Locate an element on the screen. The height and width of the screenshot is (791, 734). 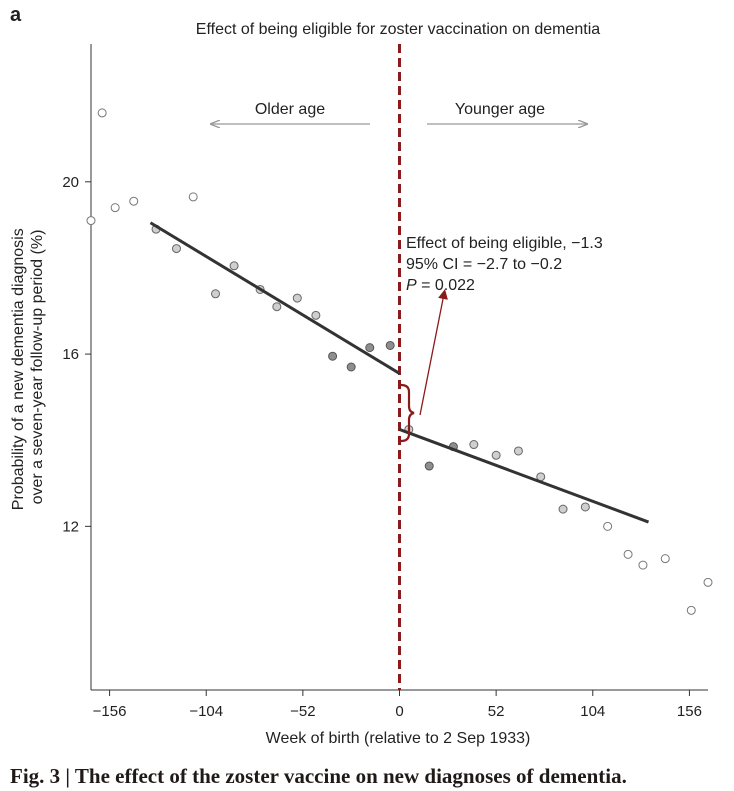
fit-line-left is located at coordinates (275, 298).